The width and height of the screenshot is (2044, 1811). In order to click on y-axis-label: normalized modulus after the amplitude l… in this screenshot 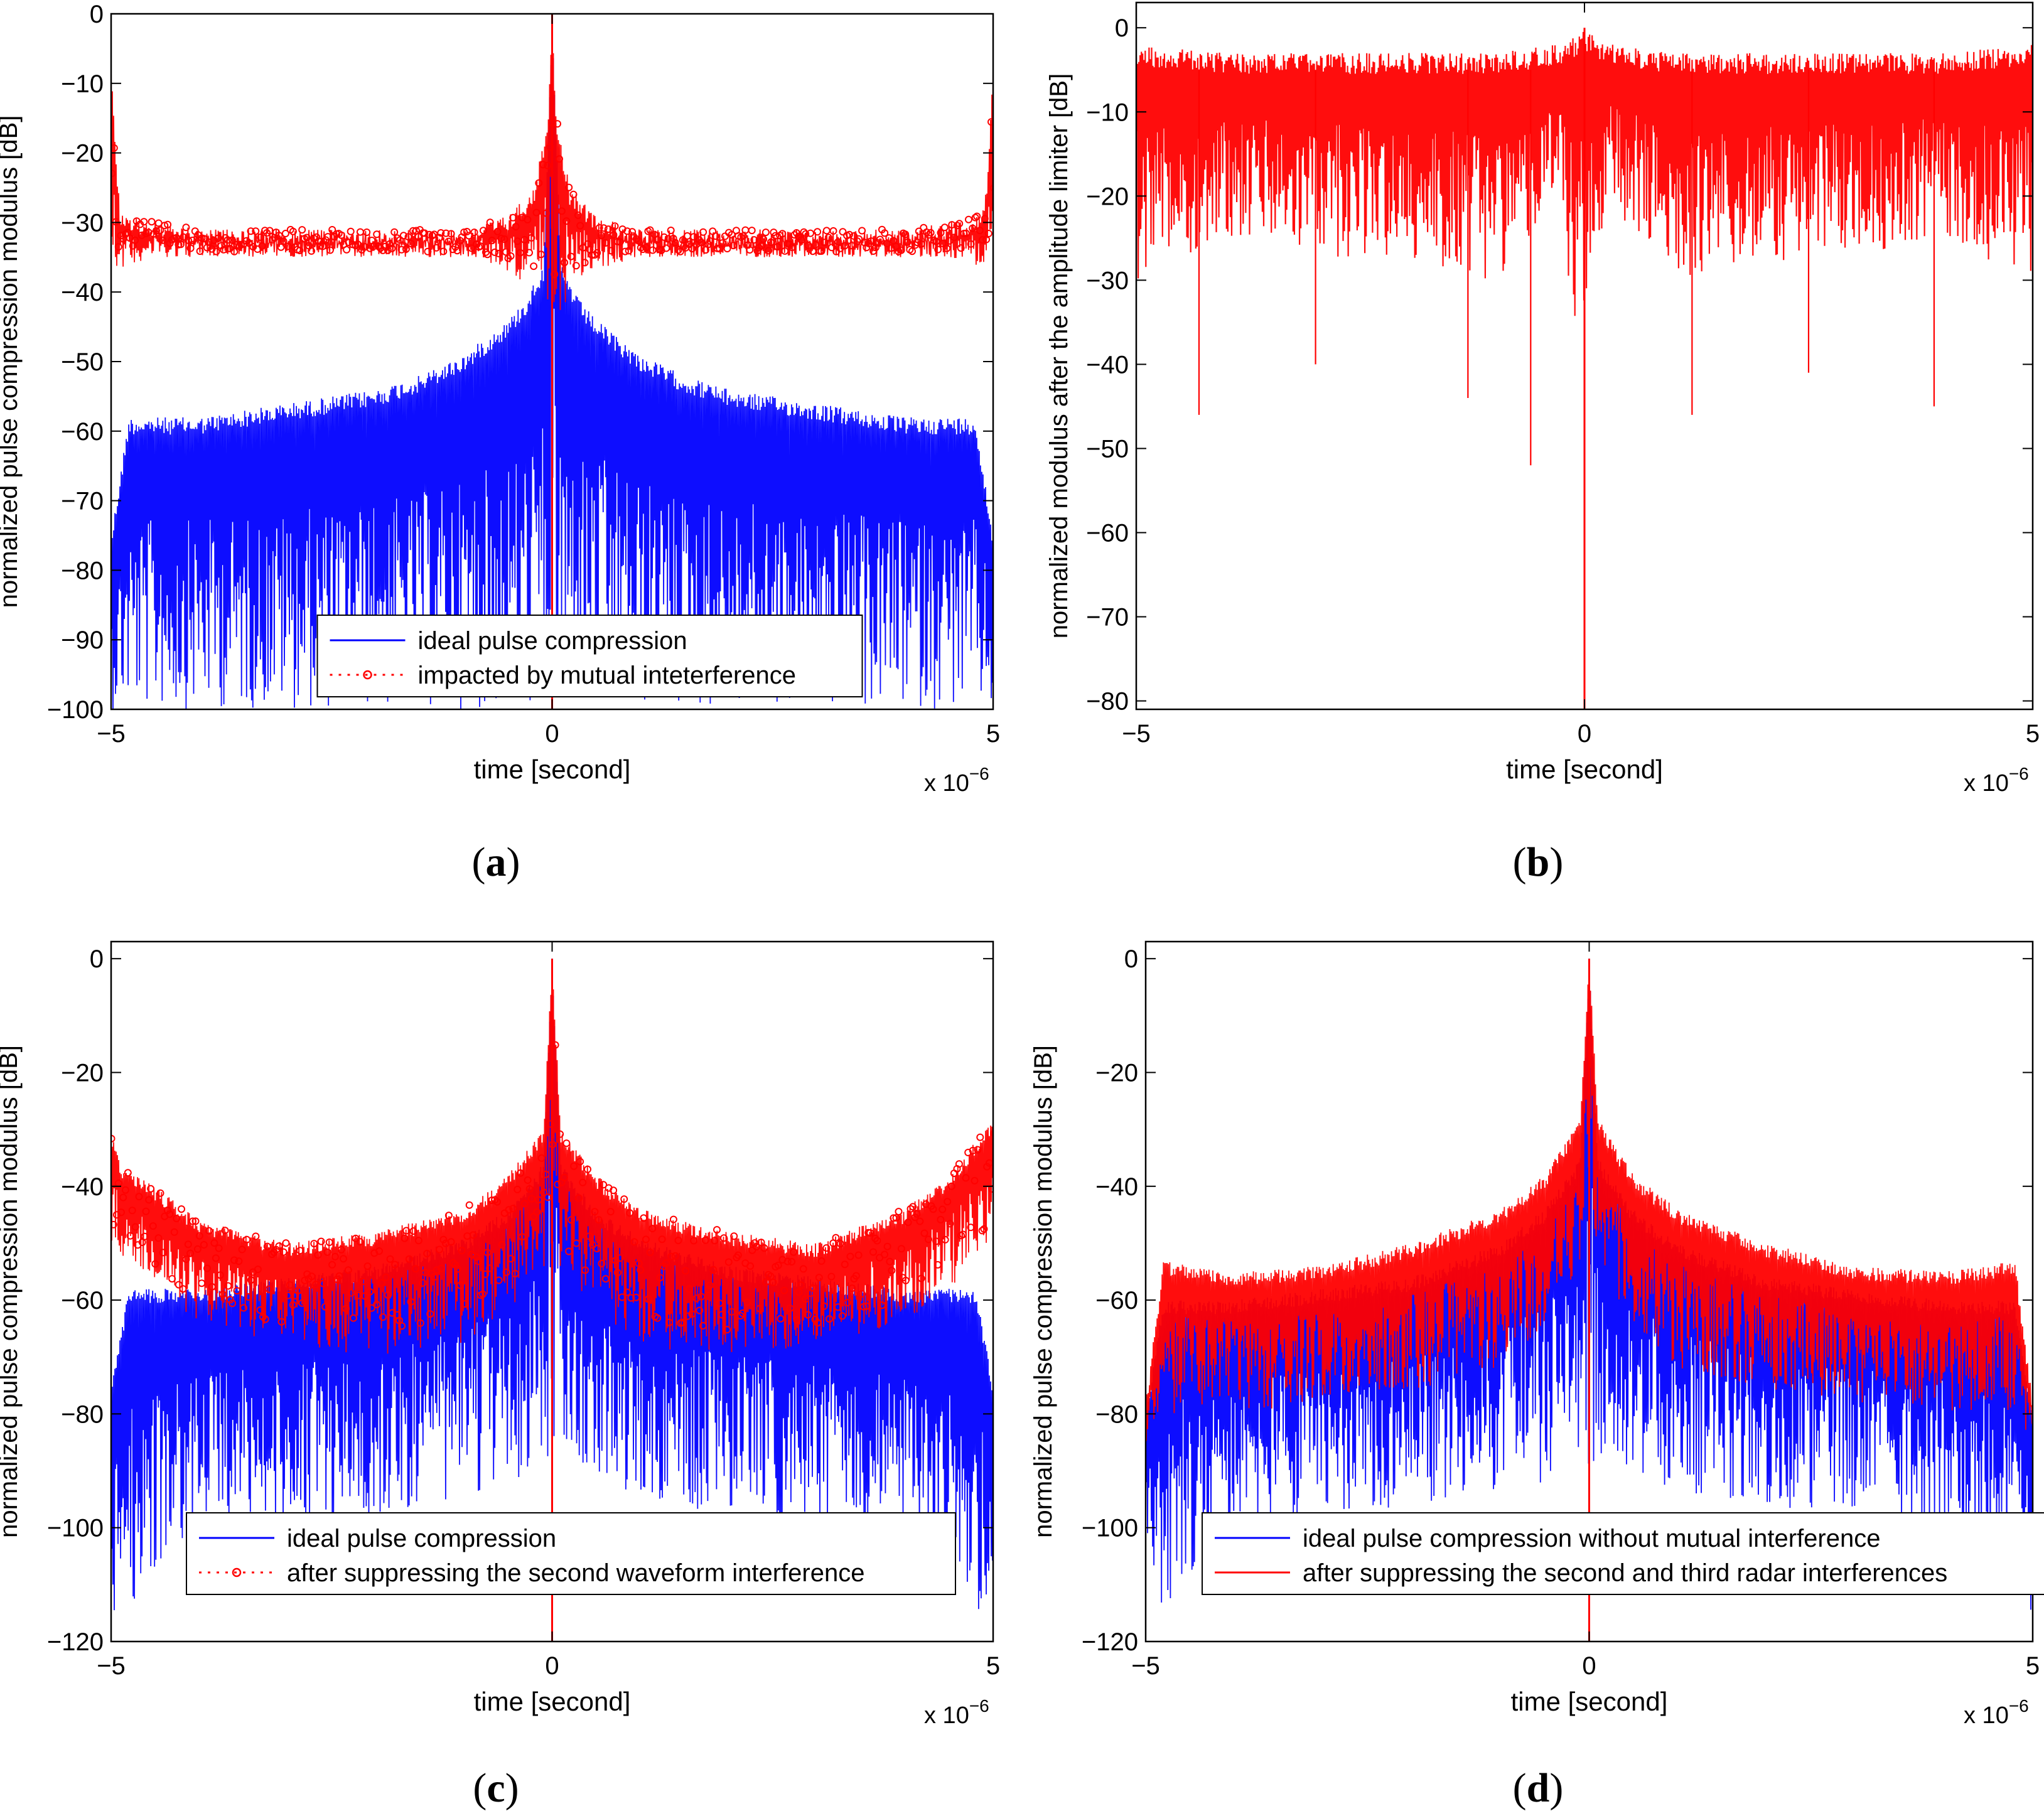, I will do `click(1059, 355)`.